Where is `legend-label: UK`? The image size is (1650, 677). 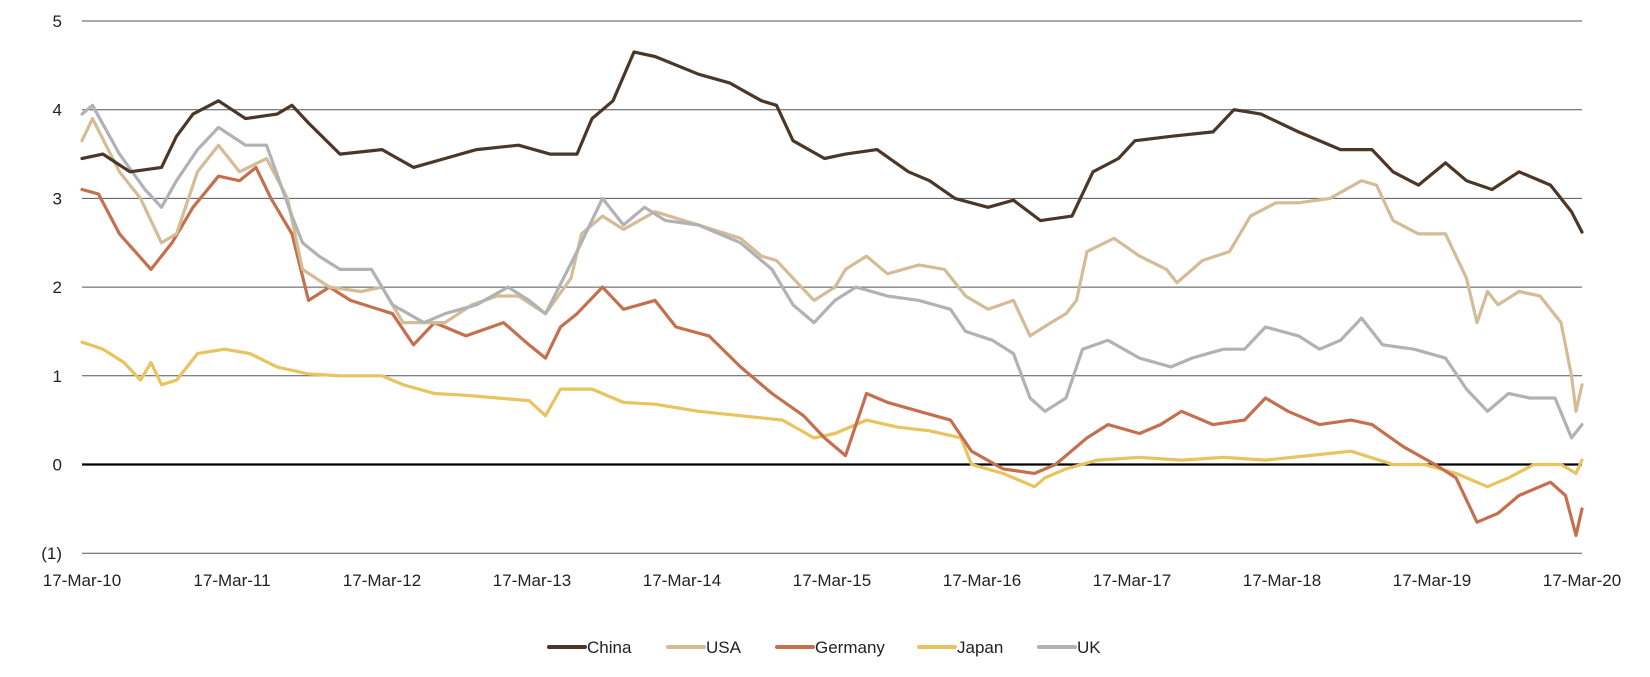 legend-label: UK is located at coordinates (1089, 647).